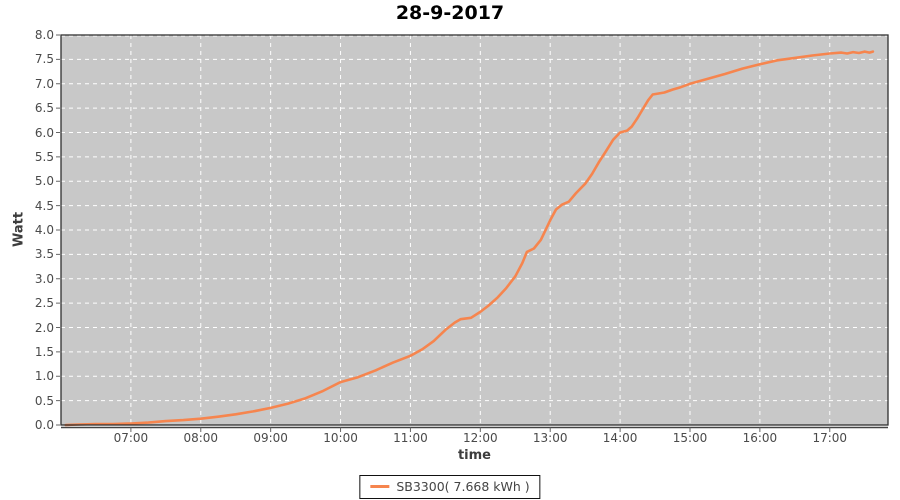  What do you see at coordinates (44, 83) in the screenshot?
I see `y-tick-label: 7.0` at bounding box center [44, 83].